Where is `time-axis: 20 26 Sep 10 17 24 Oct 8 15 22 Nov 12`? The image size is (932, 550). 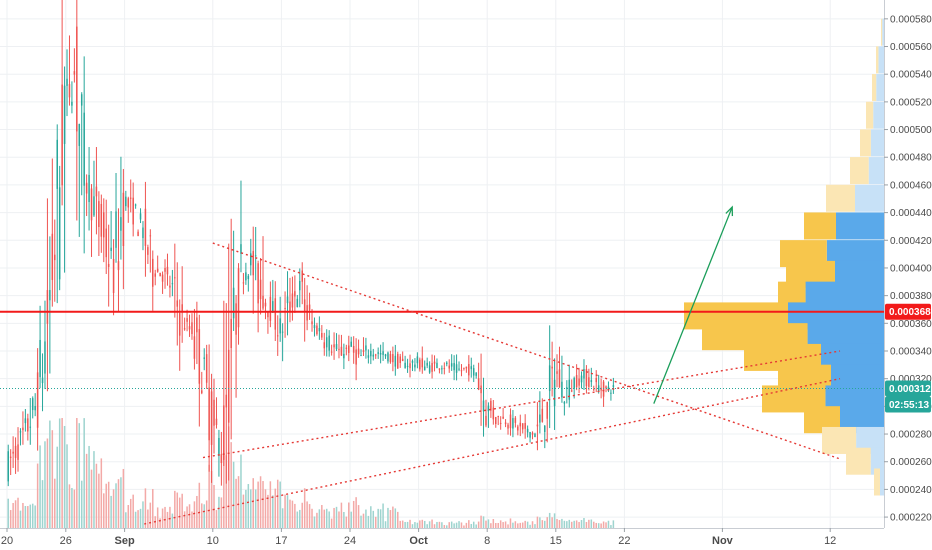 time-axis: 20 26 Sep 10 17 24 Oct 8 15 22 Nov 12 is located at coordinates (466, 539).